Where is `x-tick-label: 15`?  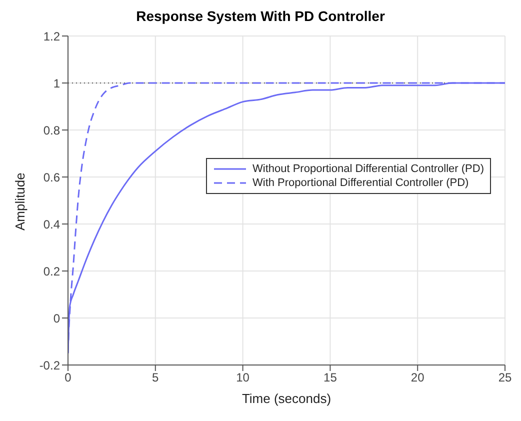 x-tick-label: 15 is located at coordinates (331, 377).